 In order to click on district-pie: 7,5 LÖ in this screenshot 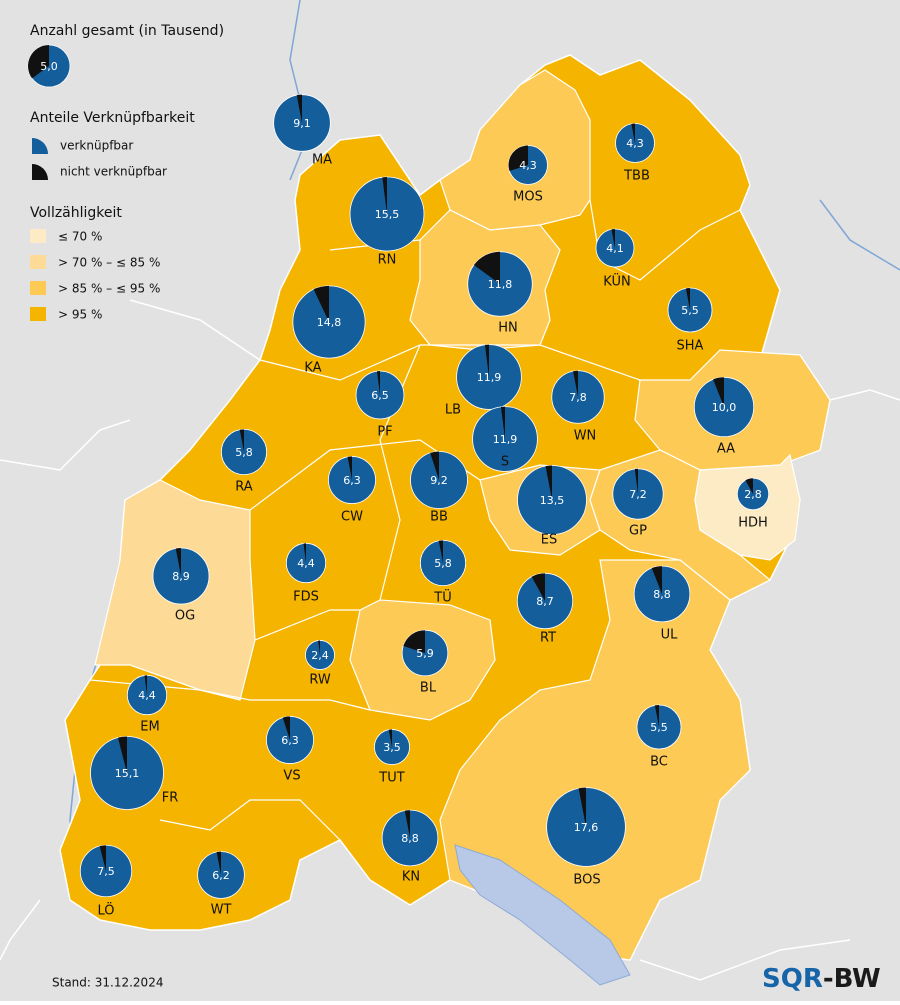, I will do `click(106, 881)`.